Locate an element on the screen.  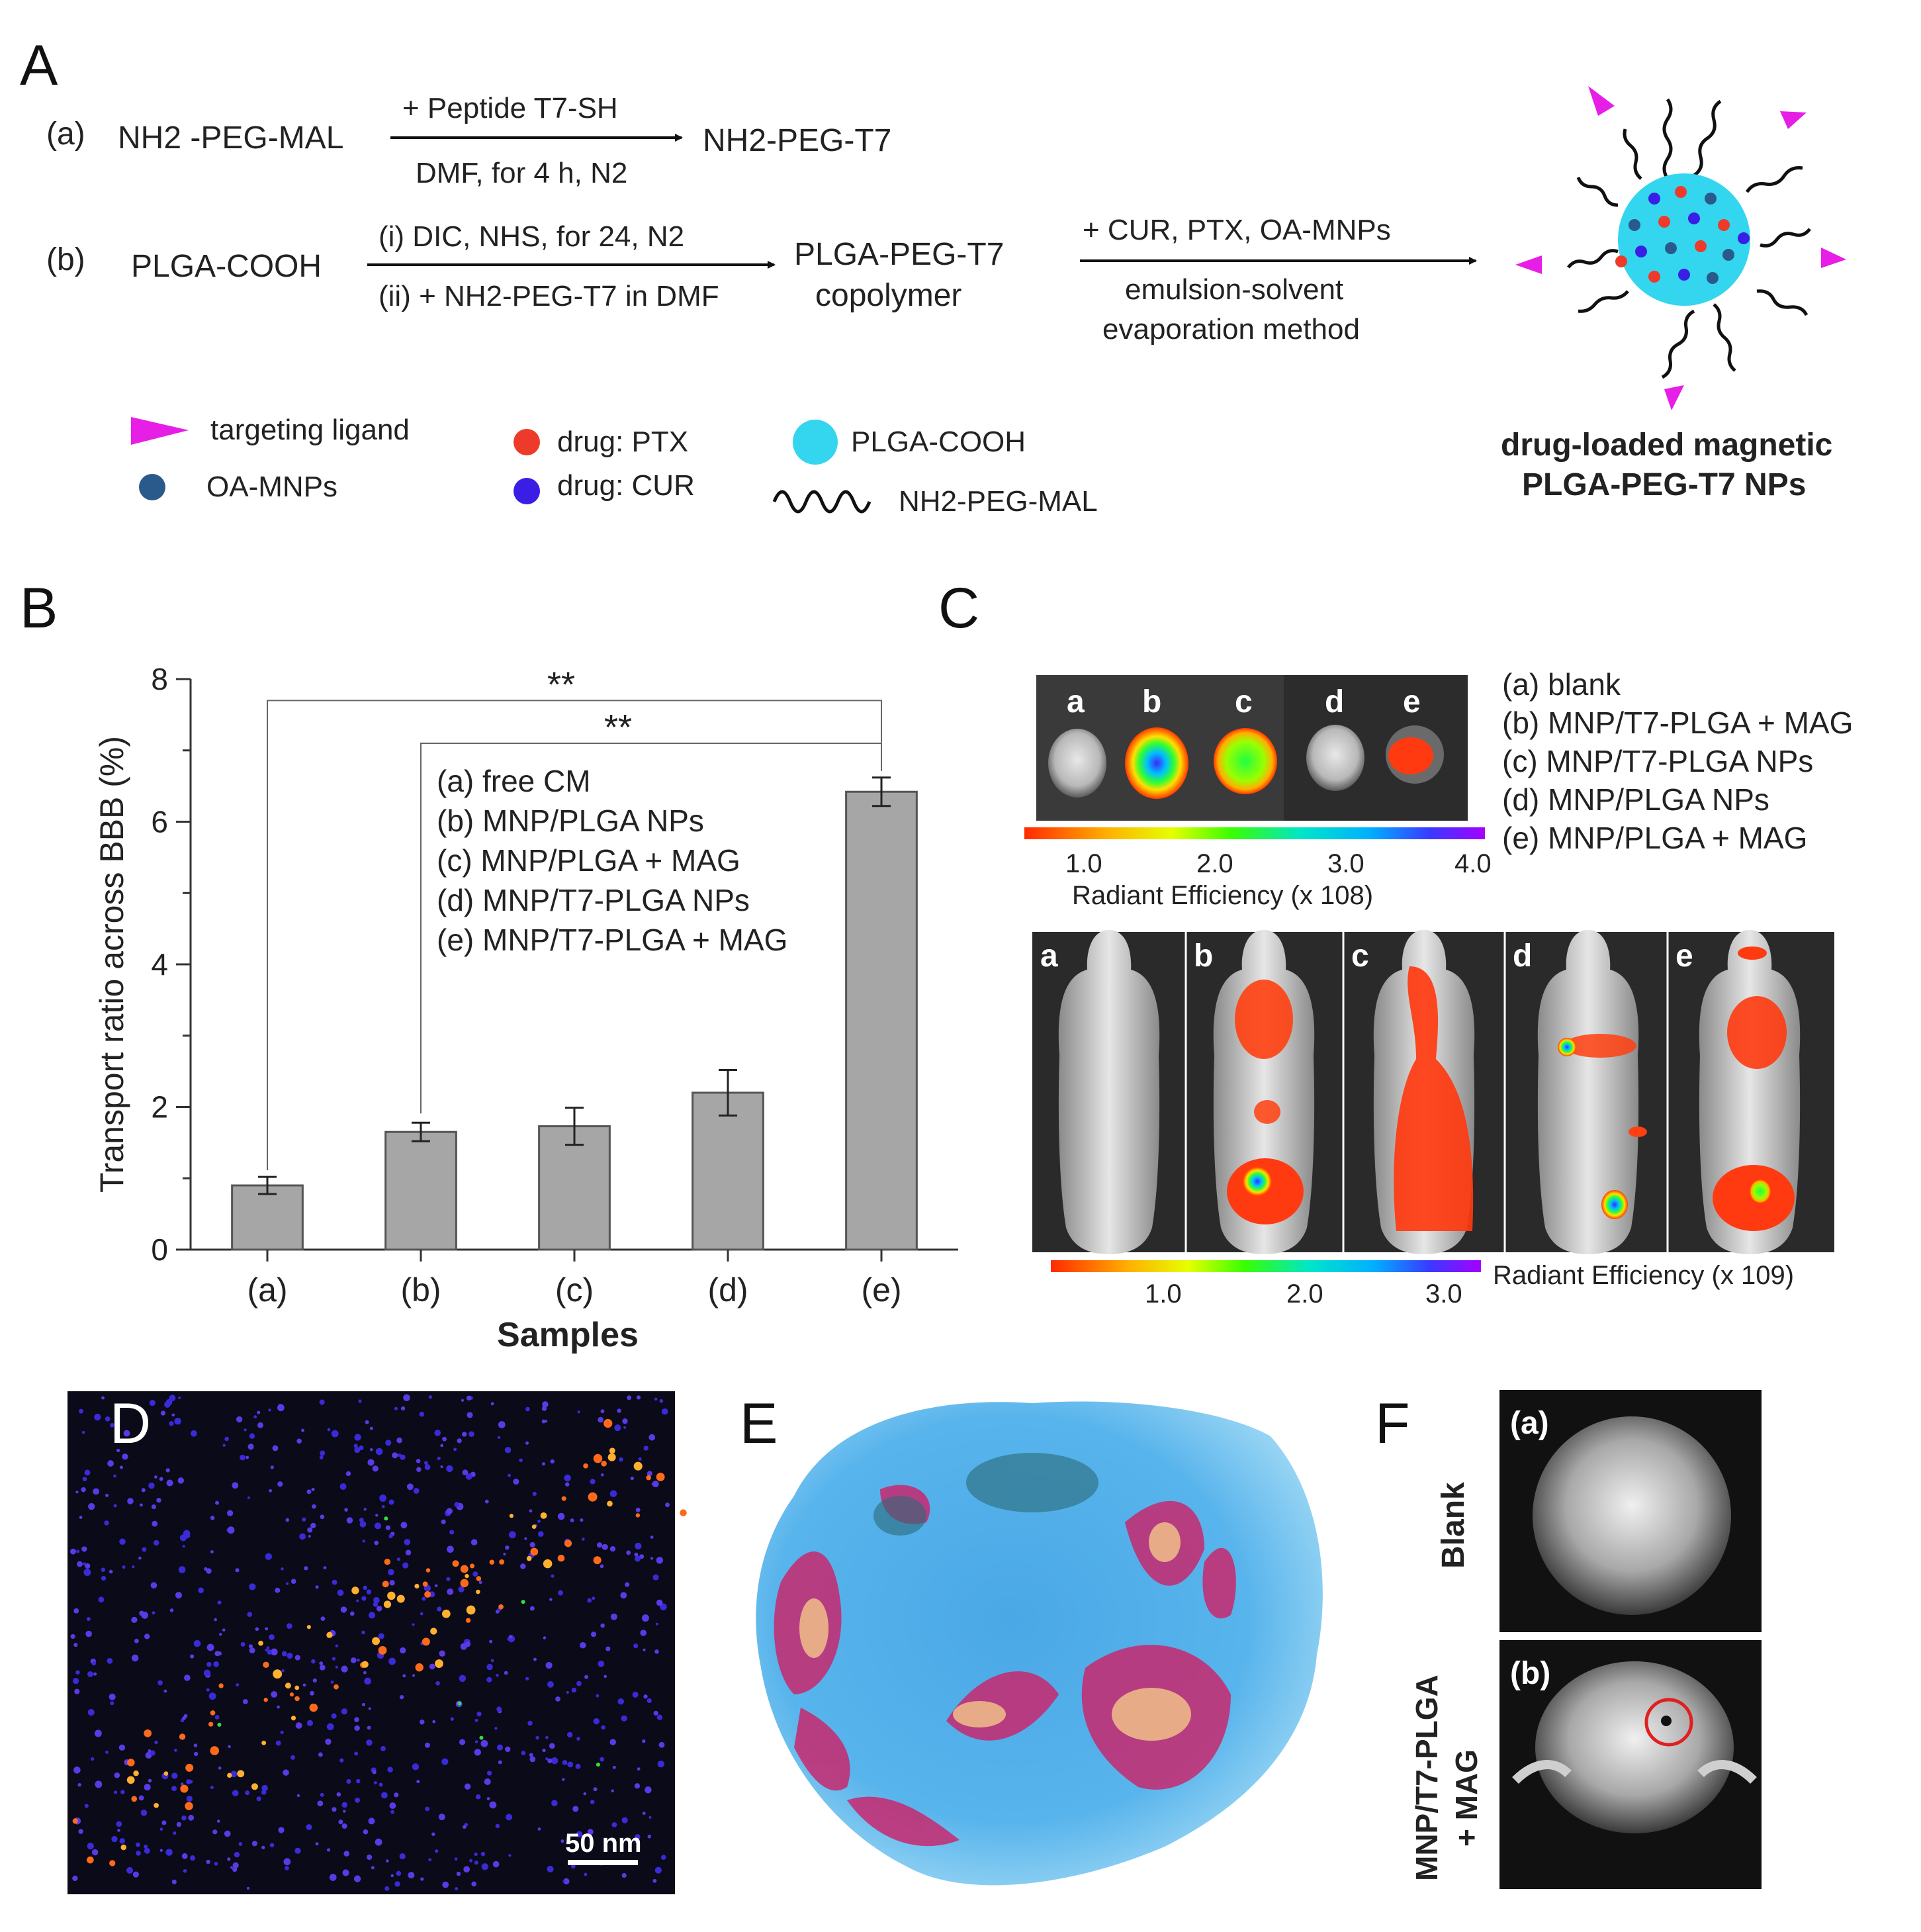
targeting-ligand-icon is located at coordinates (160, 431).